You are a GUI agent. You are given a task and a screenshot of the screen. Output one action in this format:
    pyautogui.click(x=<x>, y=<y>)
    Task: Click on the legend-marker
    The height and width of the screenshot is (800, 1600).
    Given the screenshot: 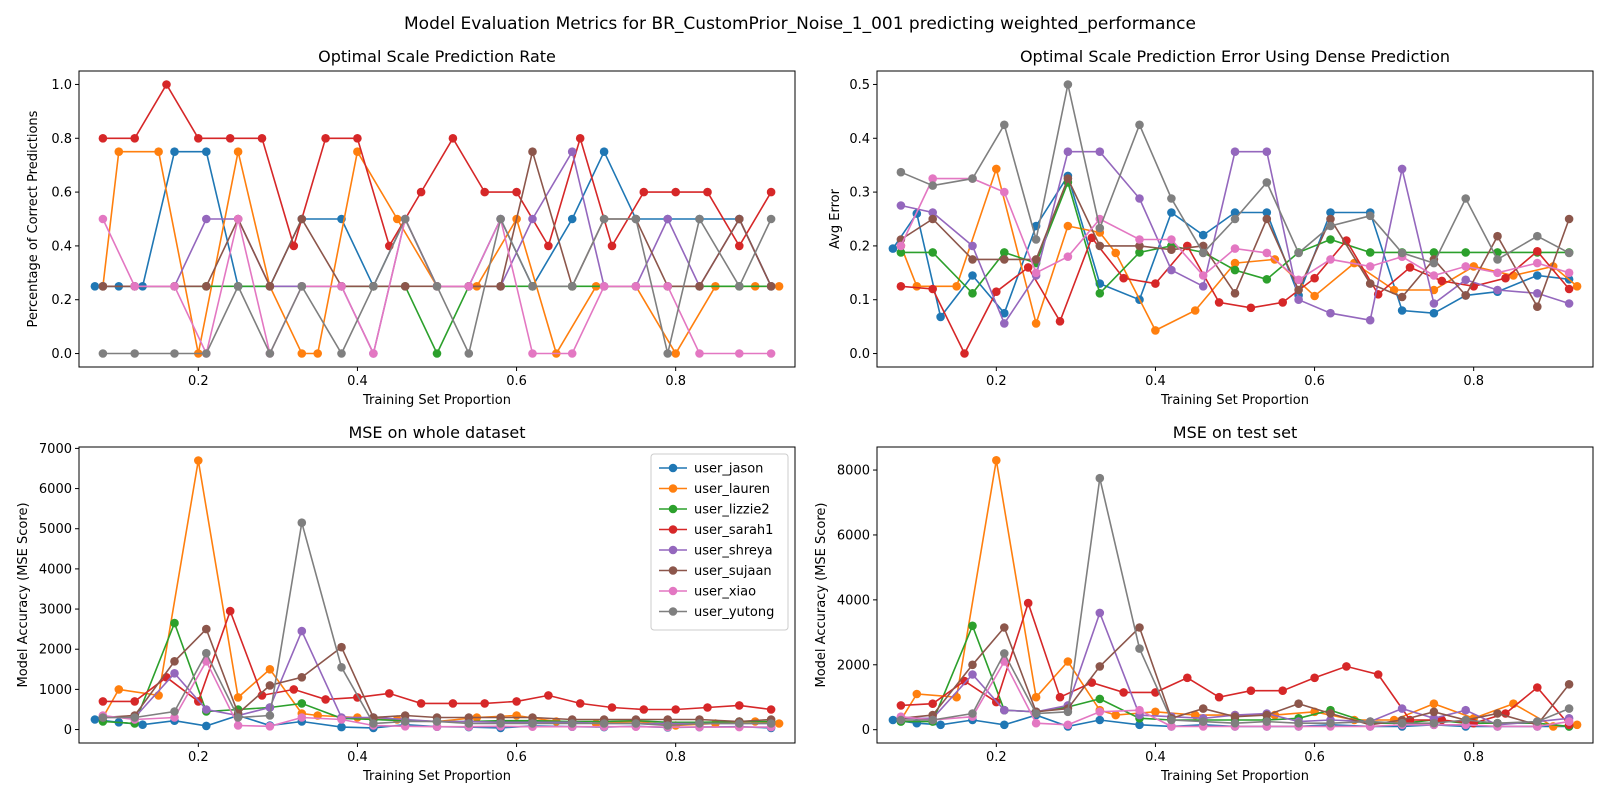 What is the action you would take?
    pyautogui.click(x=673, y=611)
    